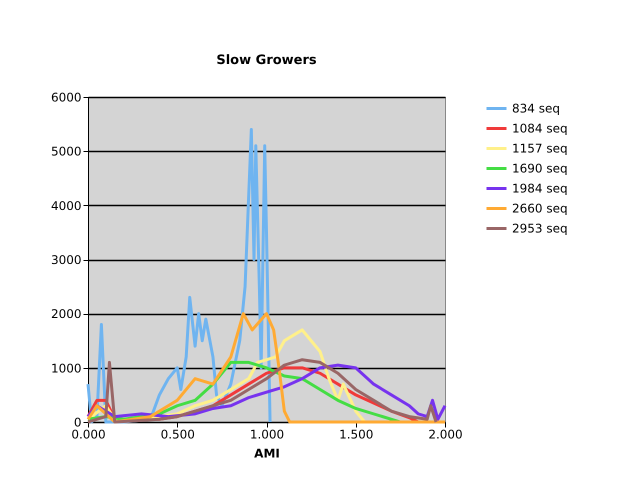 The image size is (623, 503). I want to click on legend-label: 1984 seq, so click(540, 189).